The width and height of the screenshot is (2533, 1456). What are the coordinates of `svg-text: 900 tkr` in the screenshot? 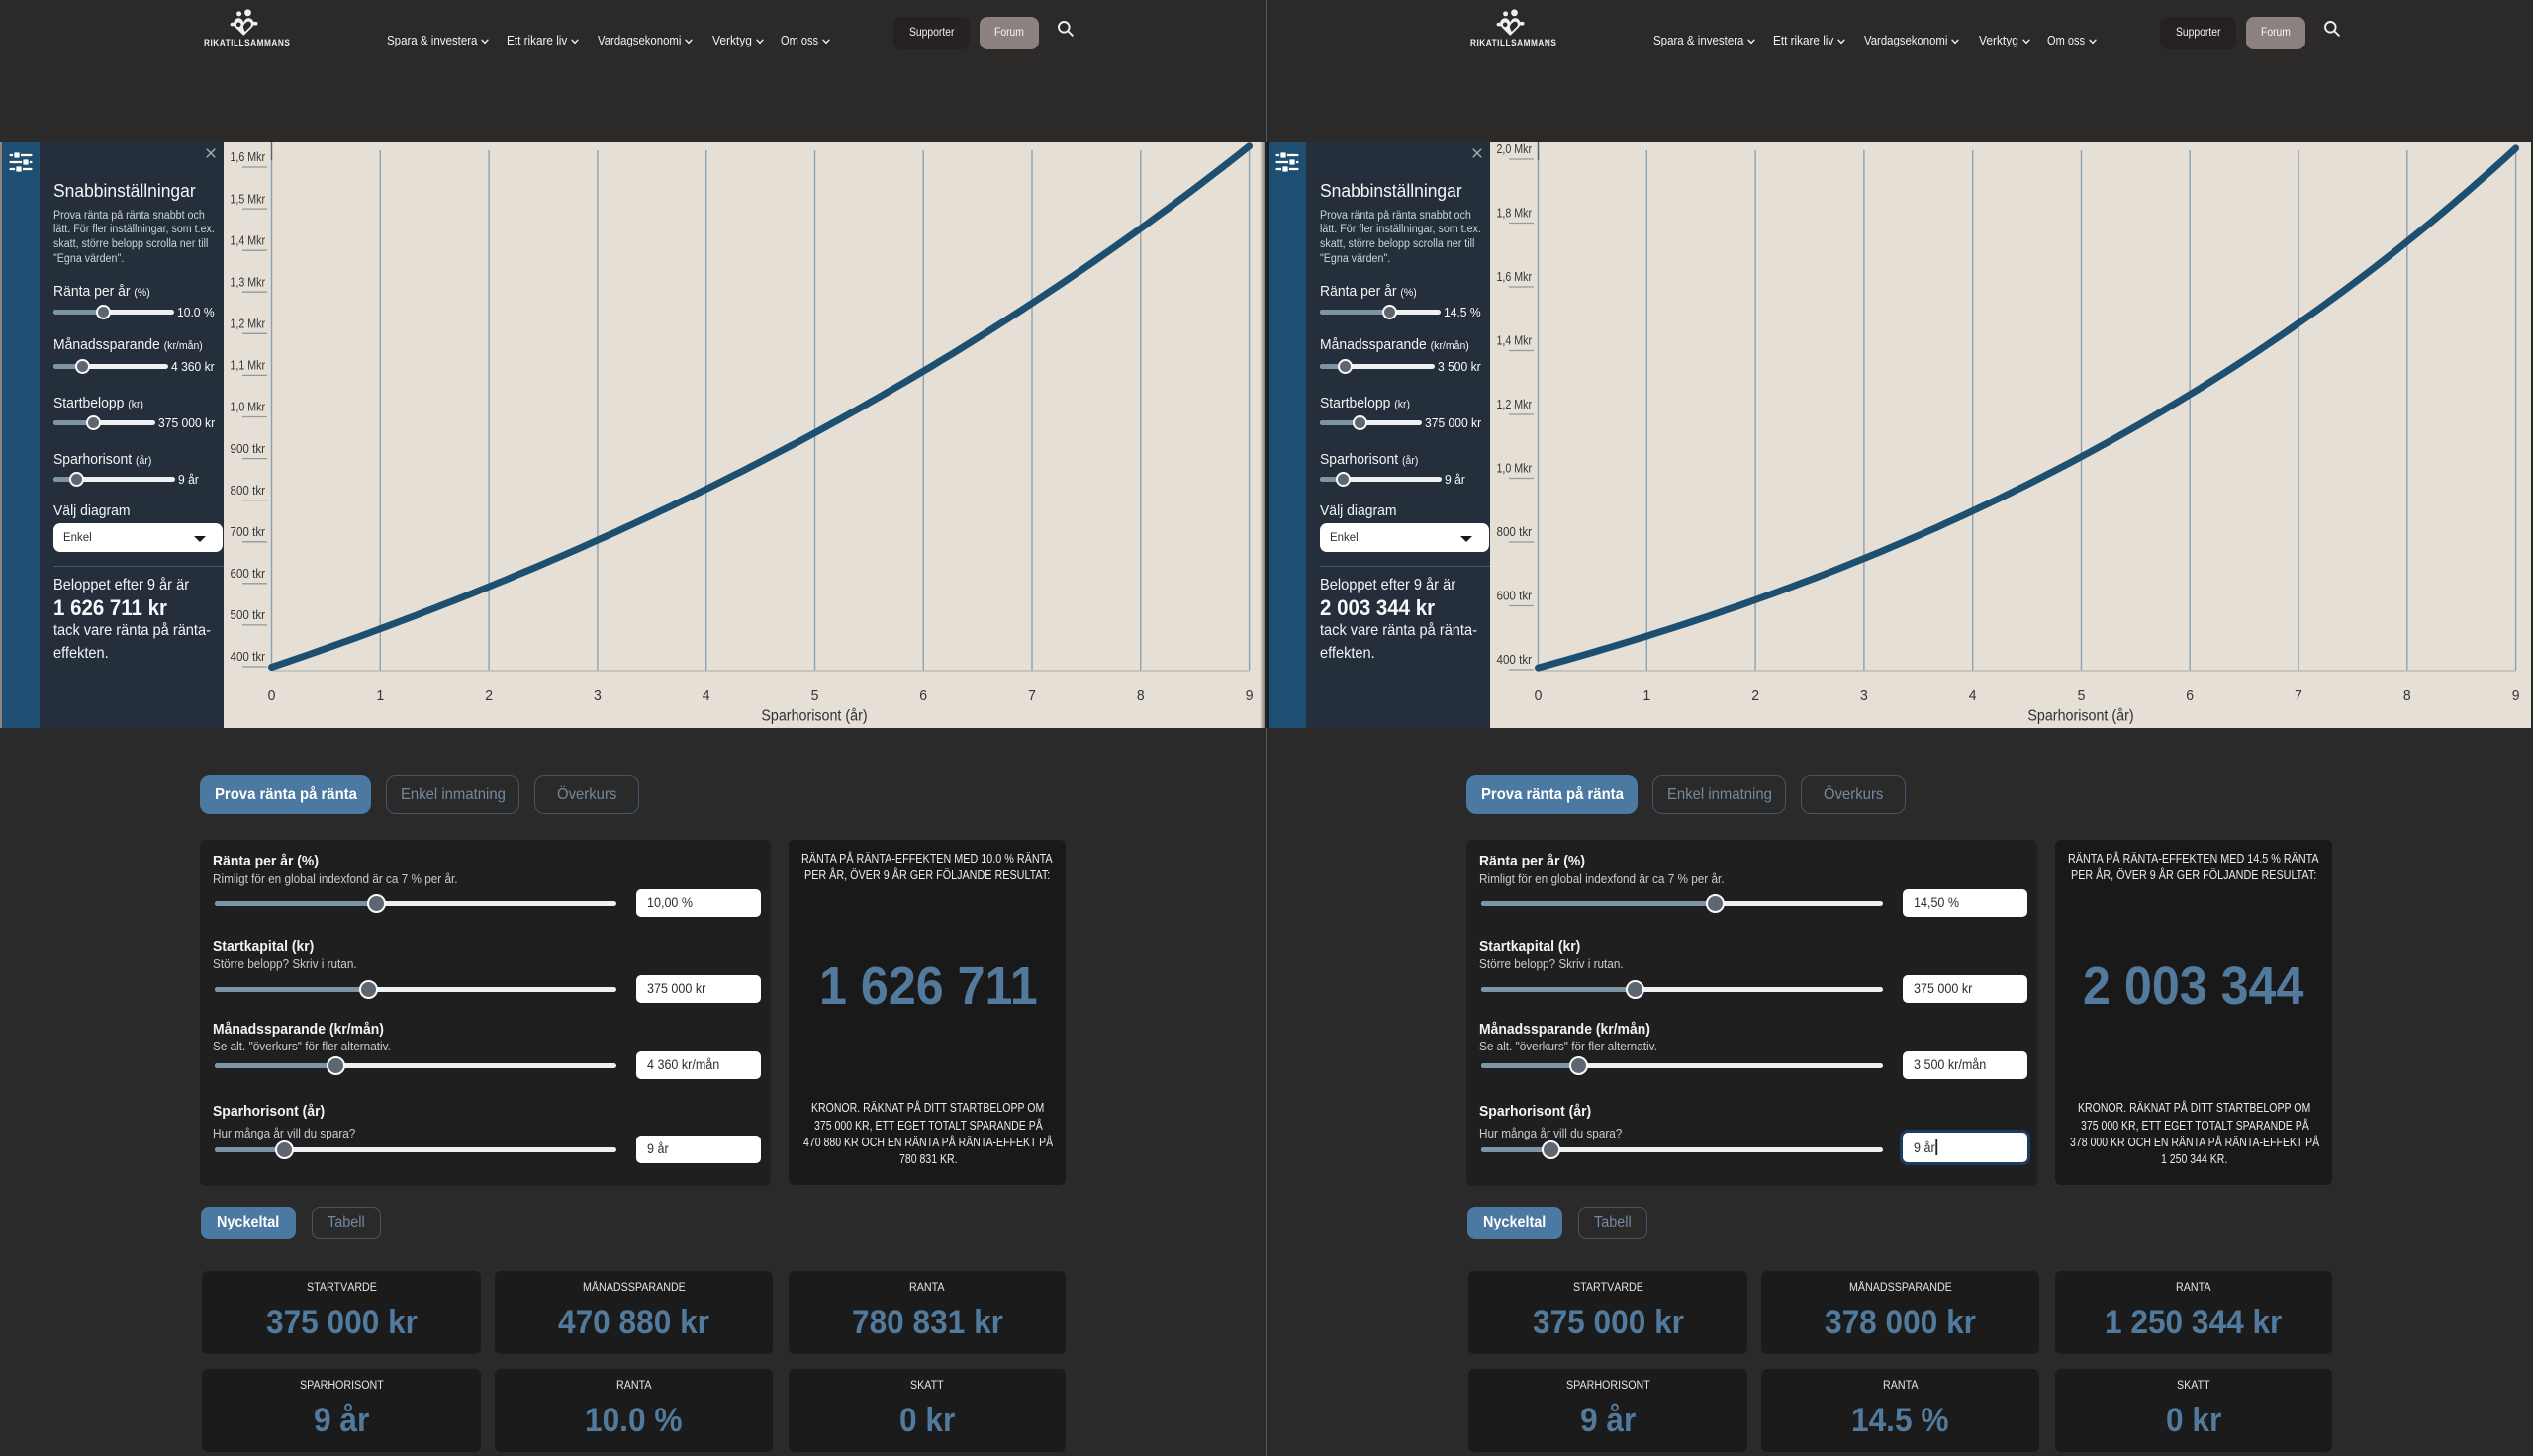 It's located at (248, 449).